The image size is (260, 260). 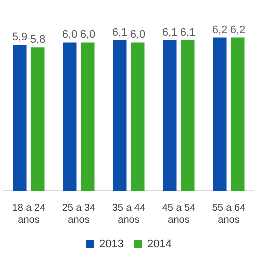 I want to click on x-tick-label: 18 a 24 anos, so click(x=29, y=214).